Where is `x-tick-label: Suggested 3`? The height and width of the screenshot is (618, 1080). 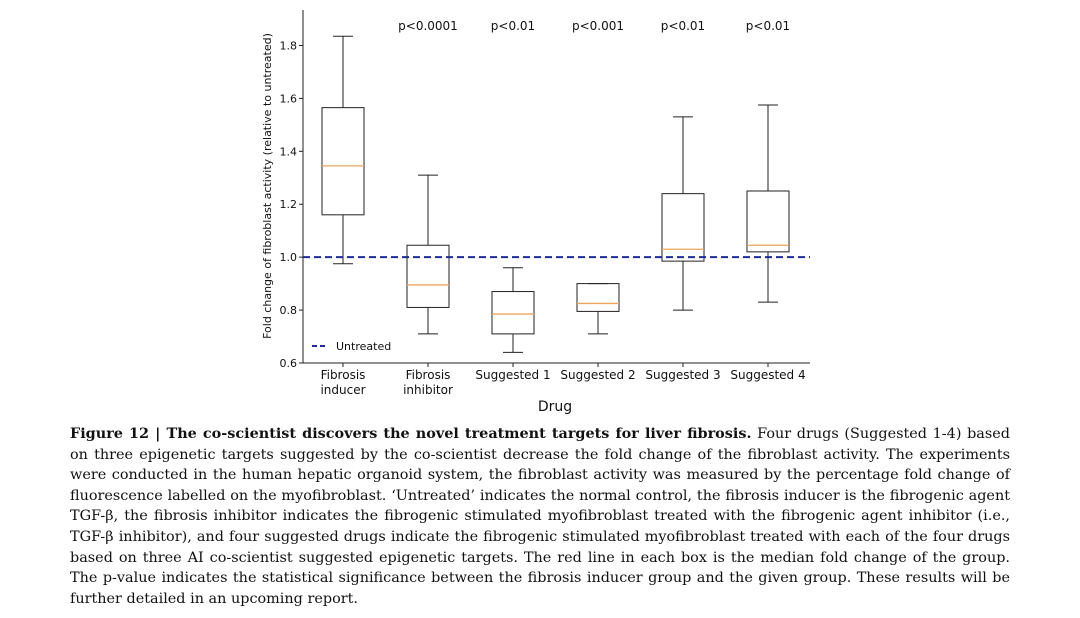
x-tick-label: Suggested 3 is located at coordinates (682, 375).